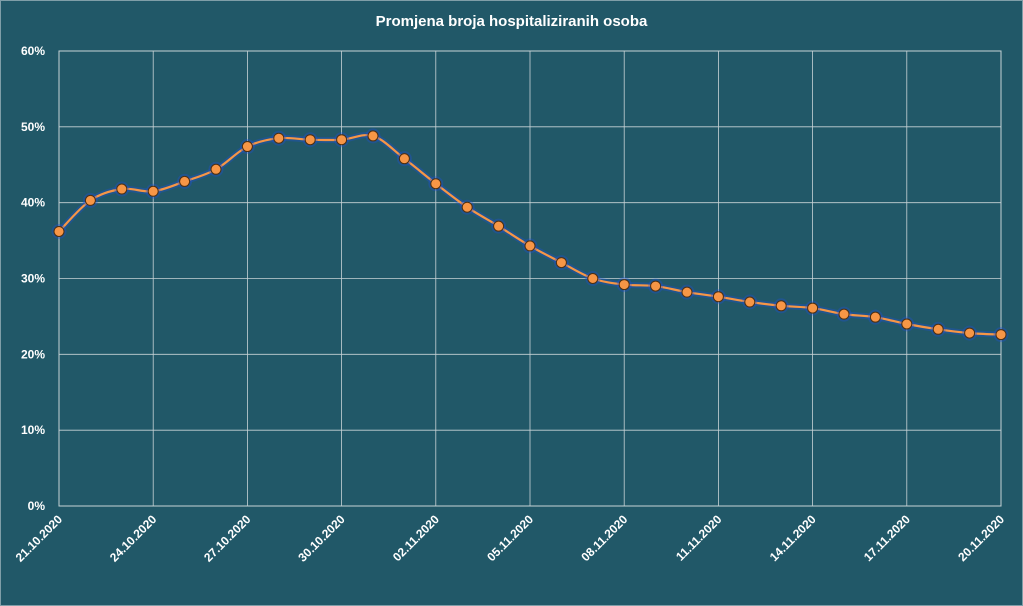 The image size is (1023, 606). What do you see at coordinates (227, 538) in the screenshot?
I see `x-tick-label: 27.10.2020` at bounding box center [227, 538].